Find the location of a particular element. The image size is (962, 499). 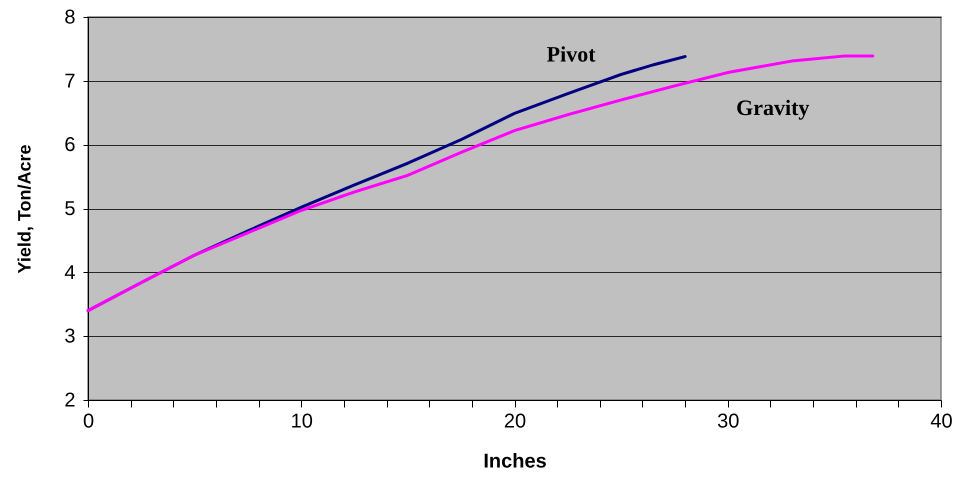

y-tick-label: 6 is located at coordinates (70, 145).